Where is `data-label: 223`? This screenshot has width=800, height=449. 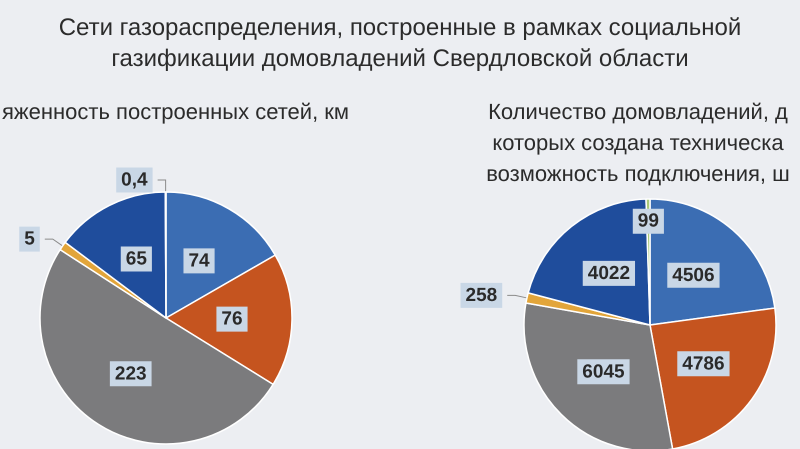 data-label: 223 is located at coordinates (130, 373).